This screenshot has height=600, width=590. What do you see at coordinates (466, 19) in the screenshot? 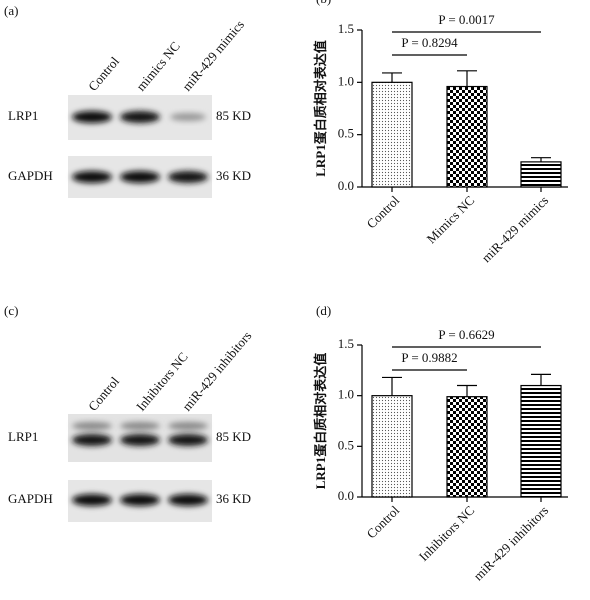
I see `significance-label: P = 0.0017` at bounding box center [466, 19].